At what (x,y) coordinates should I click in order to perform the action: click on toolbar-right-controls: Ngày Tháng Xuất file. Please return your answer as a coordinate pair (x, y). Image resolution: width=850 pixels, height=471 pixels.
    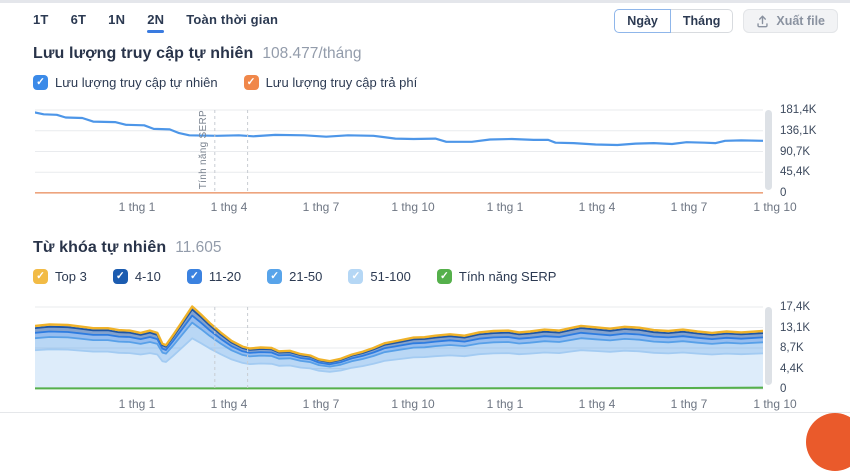
    Looking at the image, I should click on (726, 21).